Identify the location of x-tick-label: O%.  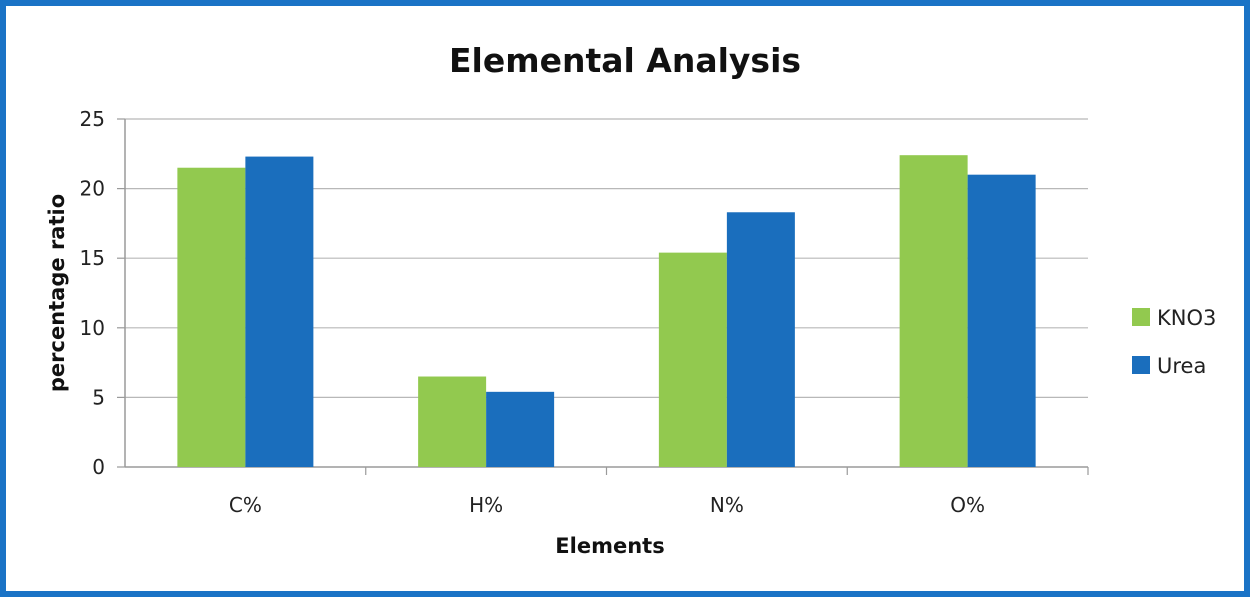
(967, 505).